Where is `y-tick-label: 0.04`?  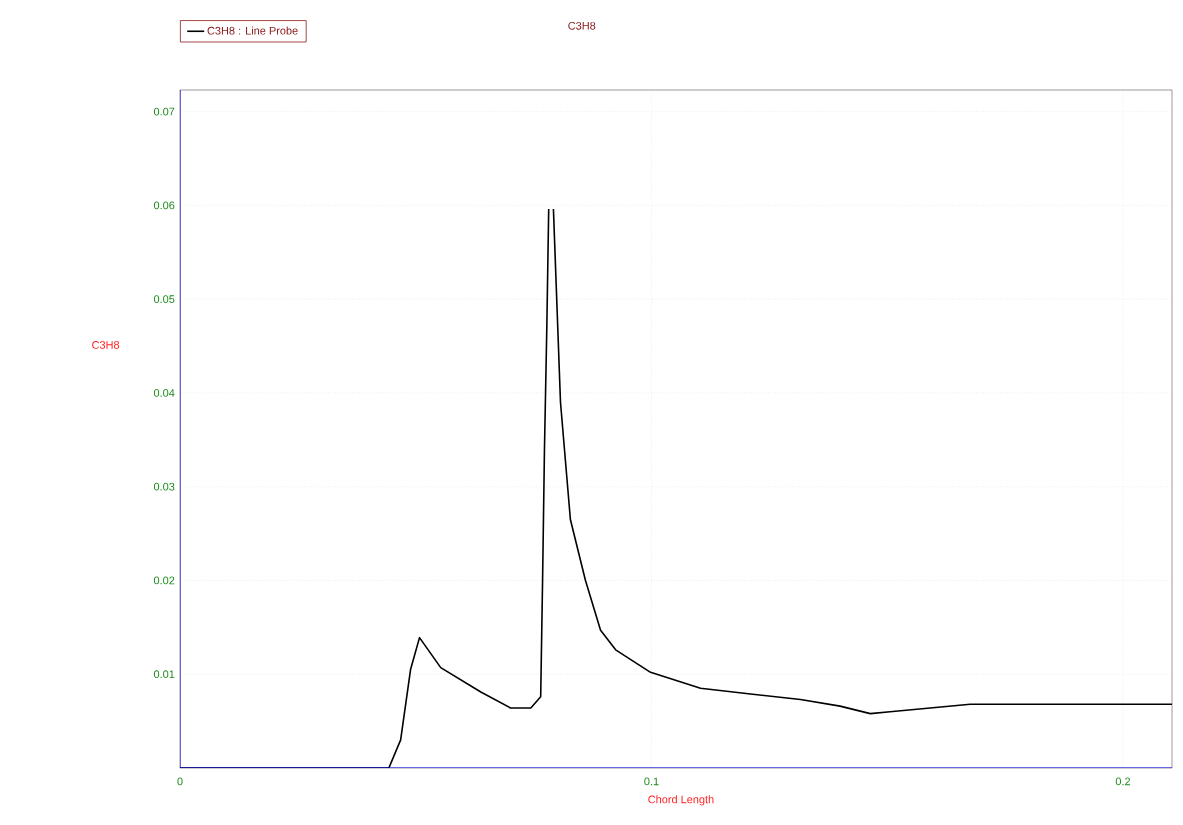 y-tick-label: 0.04 is located at coordinates (164, 393).